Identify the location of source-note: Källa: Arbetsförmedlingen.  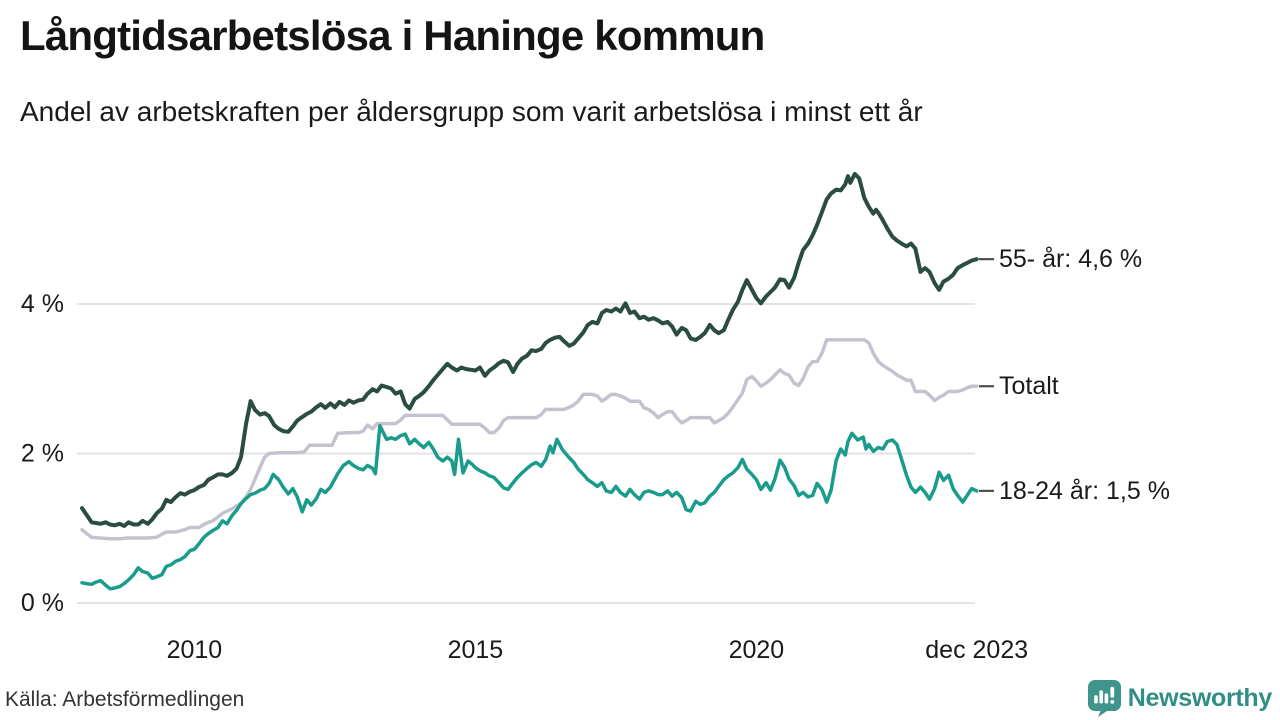
(125, 699).